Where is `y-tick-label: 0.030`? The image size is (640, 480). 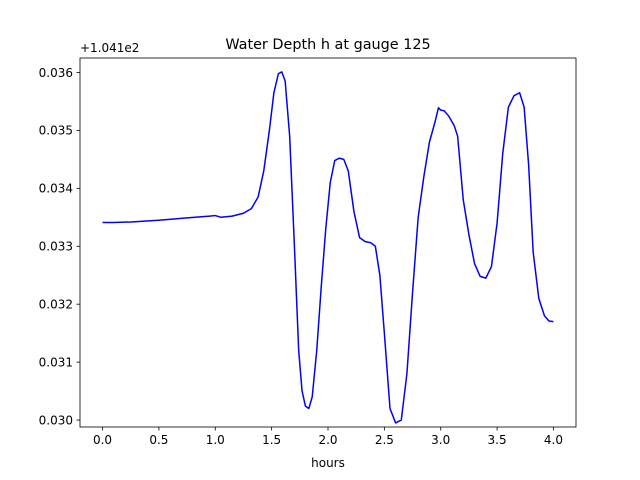
y-tick-label: 0.030 is located at coordinates (56, 420).